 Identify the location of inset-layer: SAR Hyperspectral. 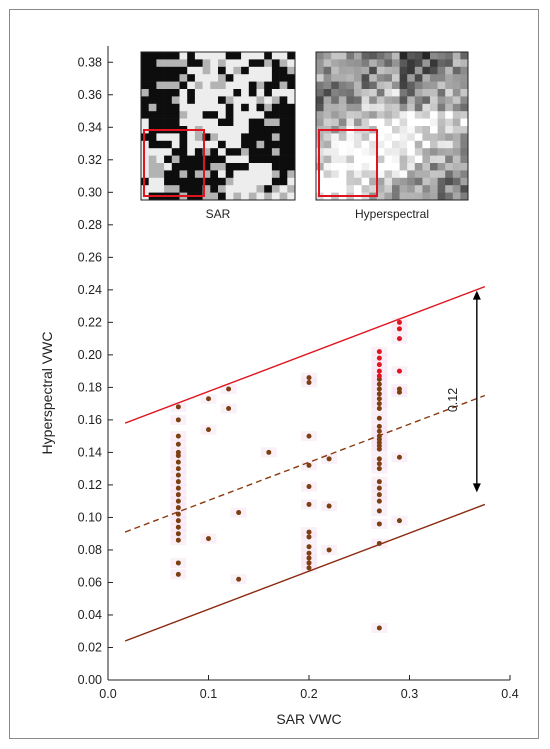
(304, 136).